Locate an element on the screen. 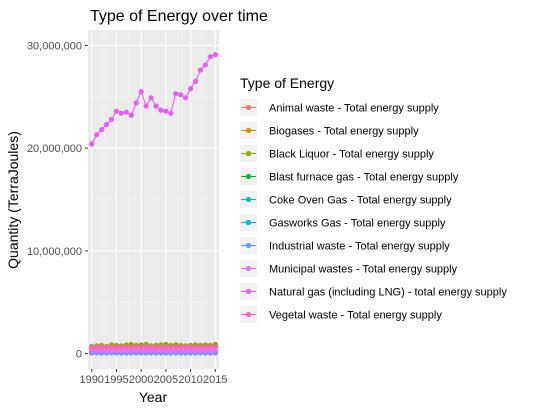 The height and width of the screenshot is (412, 538). x-tick-label: 2015 is located at coordinates (215, 380).